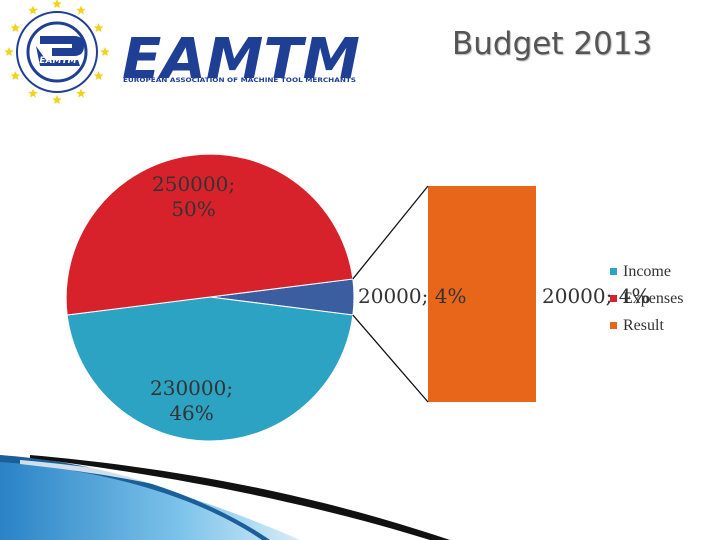 The width and height of the screenshot is (720, 540). I want to click on connector-line-top, so click(390, 232).